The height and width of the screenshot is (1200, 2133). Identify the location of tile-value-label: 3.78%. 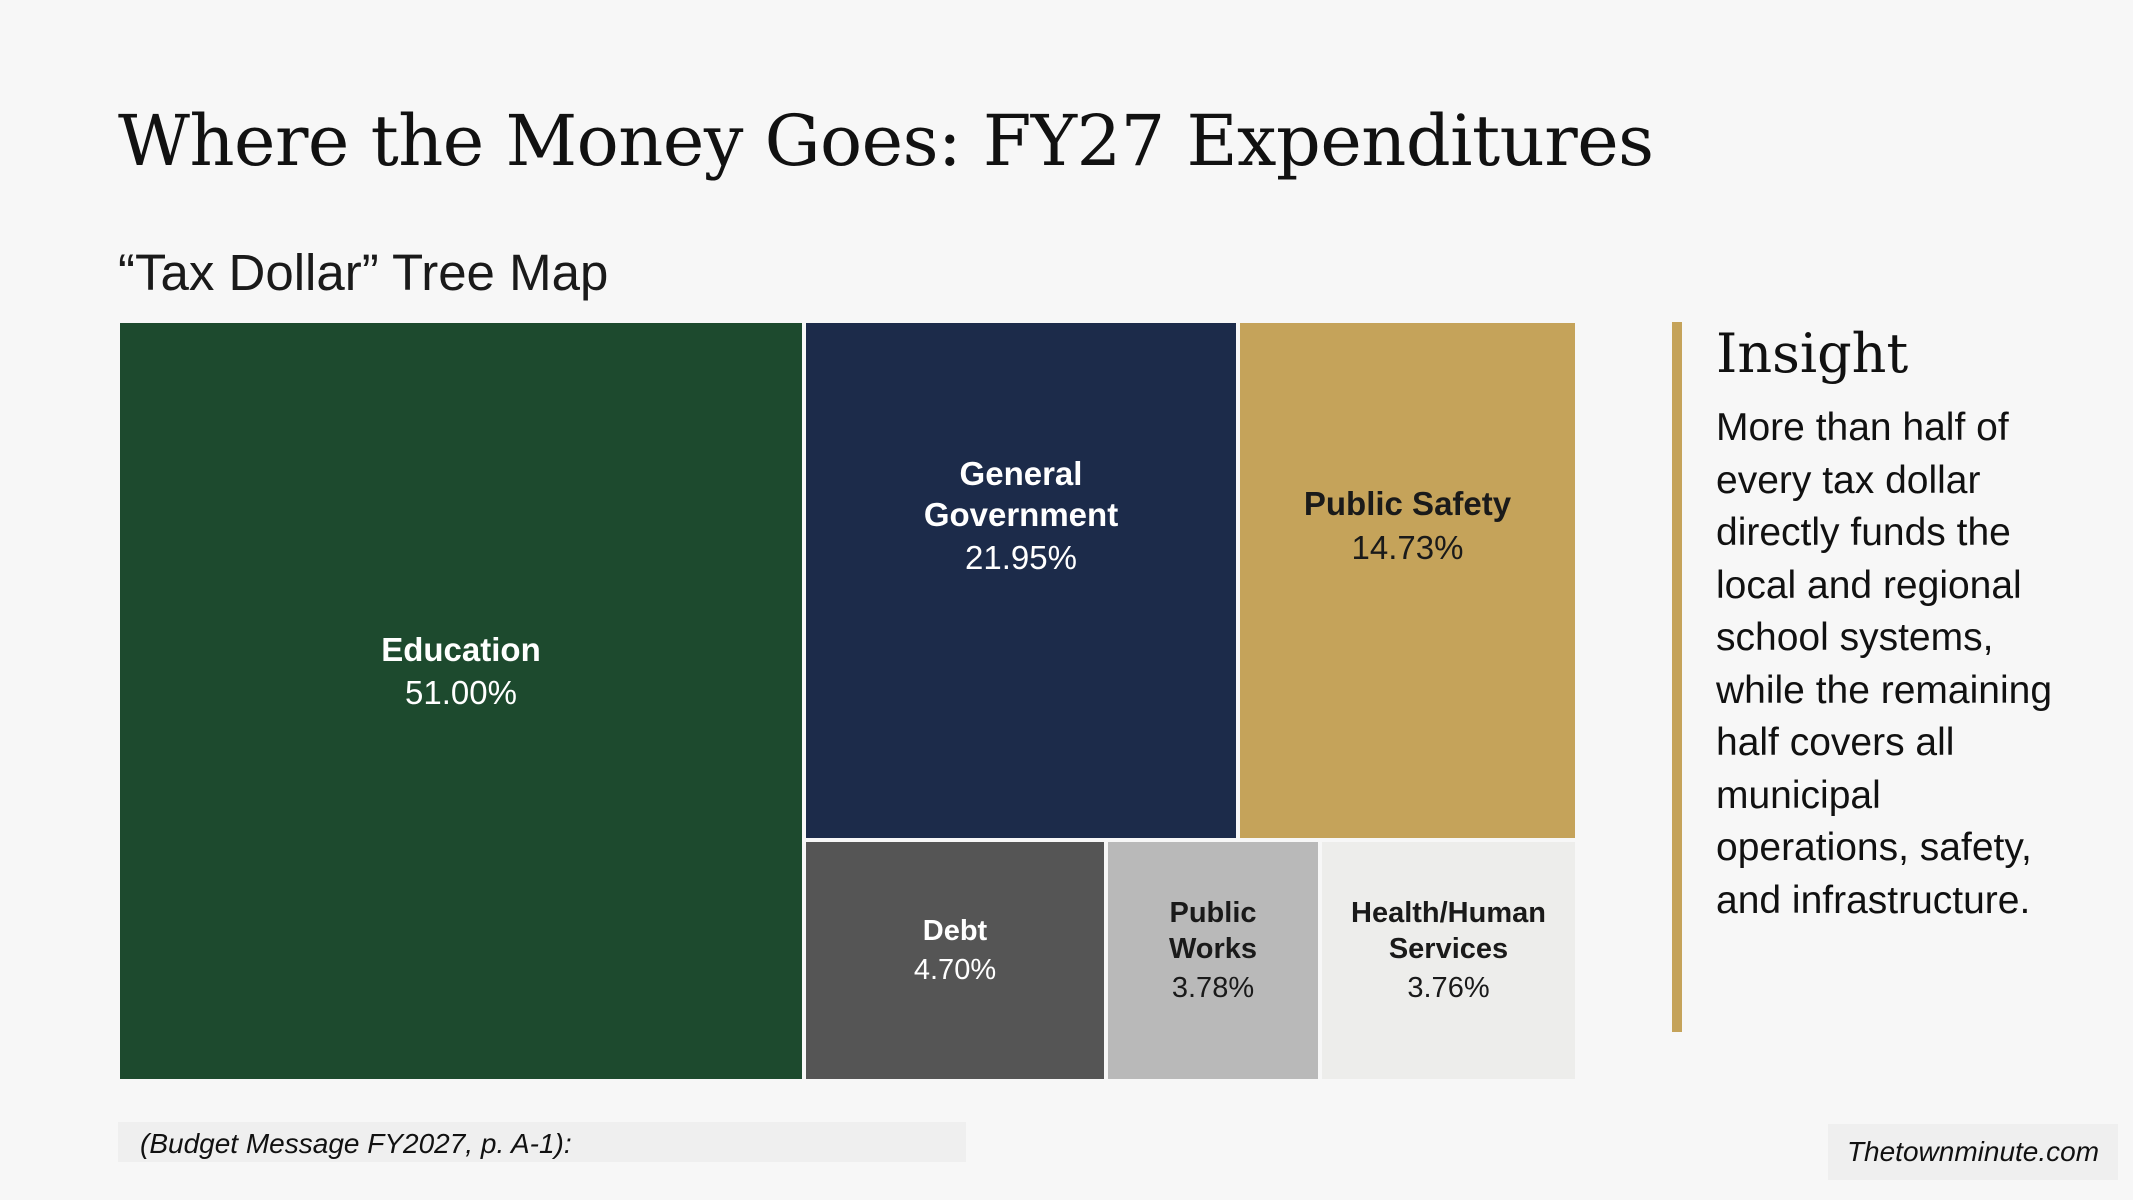
(1213, 987).